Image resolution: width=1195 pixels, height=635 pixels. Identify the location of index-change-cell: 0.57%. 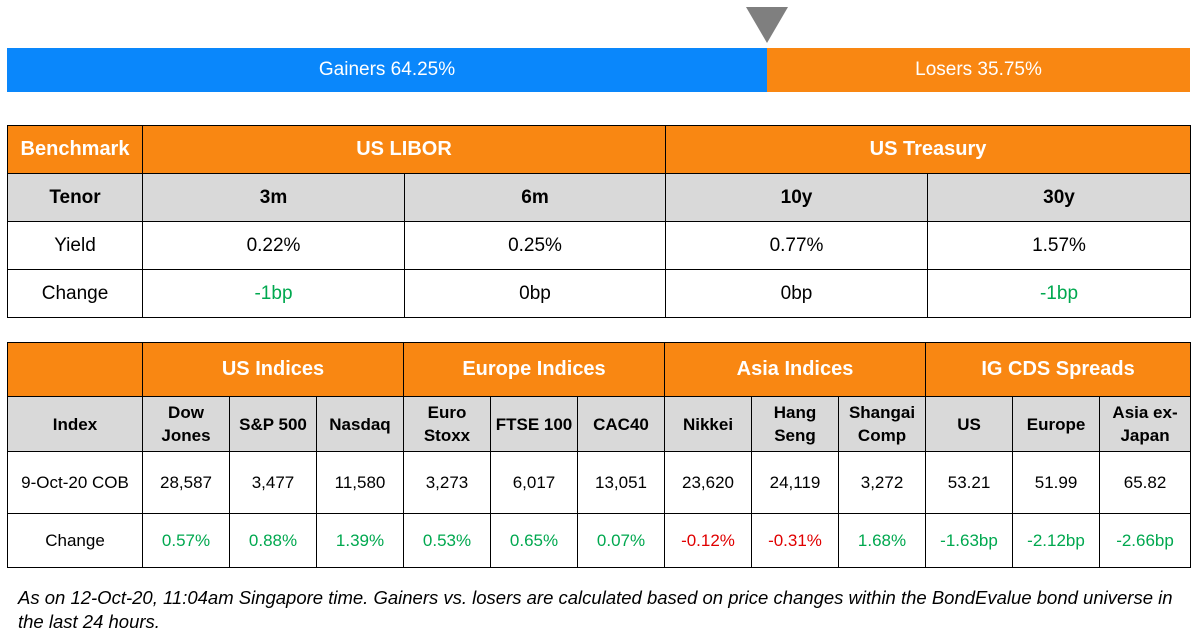
(186, 540).